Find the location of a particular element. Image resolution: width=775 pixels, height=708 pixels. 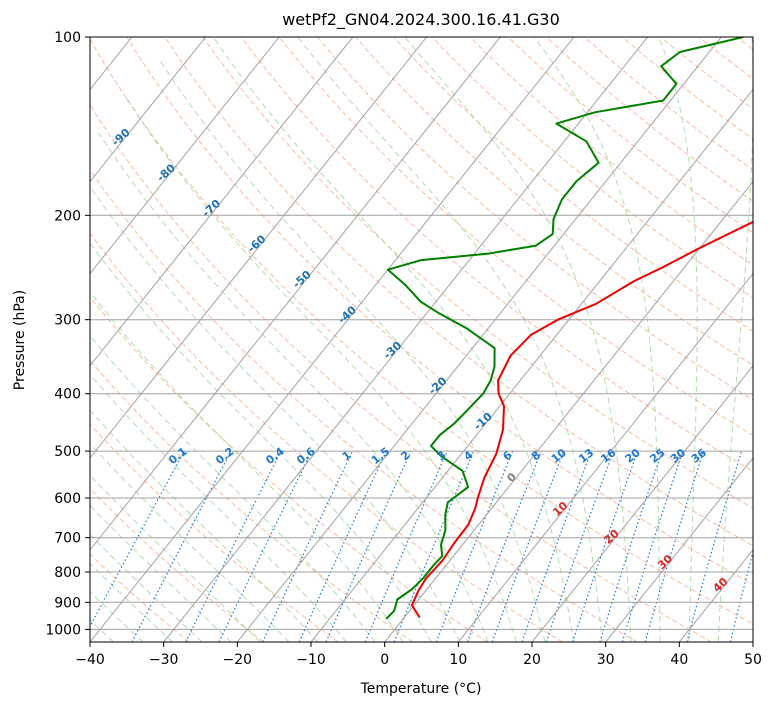

isotherm-label: -100 is located at coordinates (75, 102).